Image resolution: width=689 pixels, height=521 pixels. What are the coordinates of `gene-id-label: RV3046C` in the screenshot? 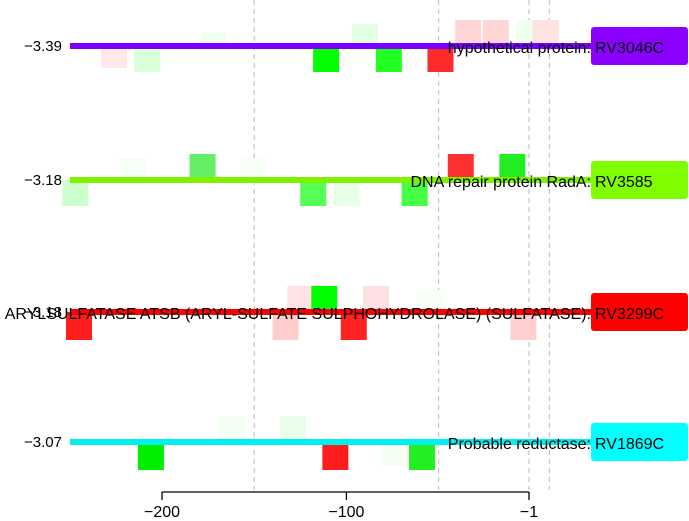 It's located at (629, 48).